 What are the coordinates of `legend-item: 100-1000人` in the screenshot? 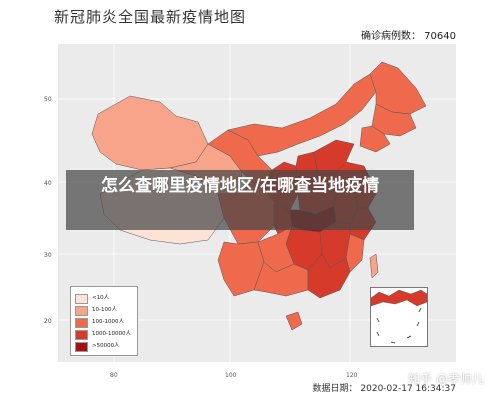 It's located at (106, 323).